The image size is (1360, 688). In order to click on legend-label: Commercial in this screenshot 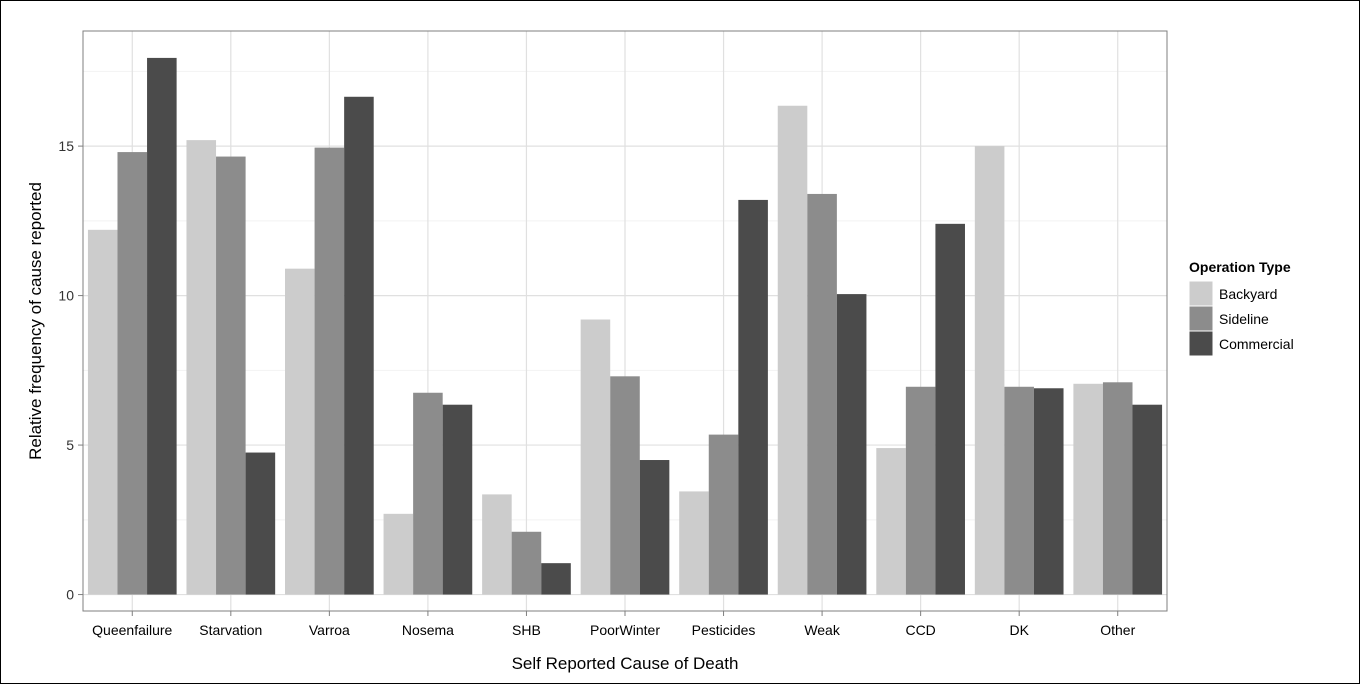, I will do `click(1256, 344)`.